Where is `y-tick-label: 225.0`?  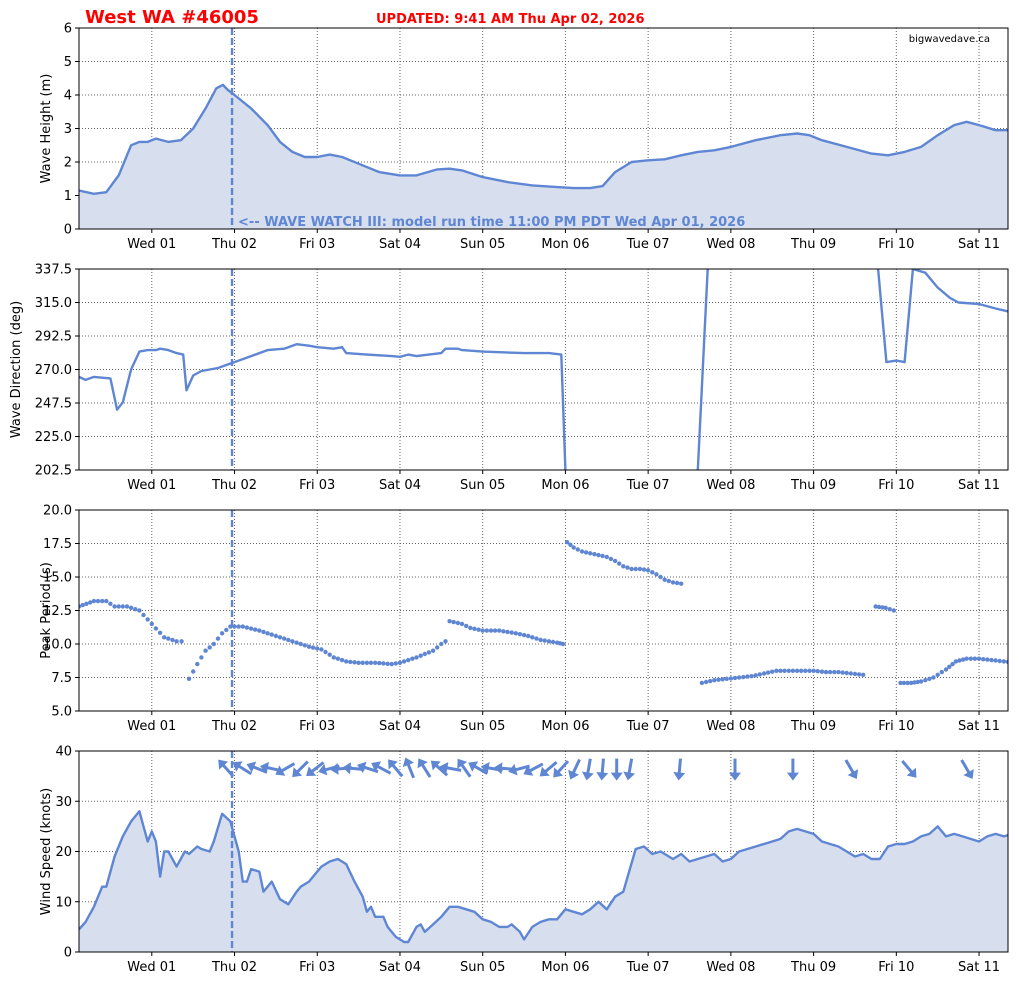
y-tick-label: 225.0 is located at coordinates (53, 437).